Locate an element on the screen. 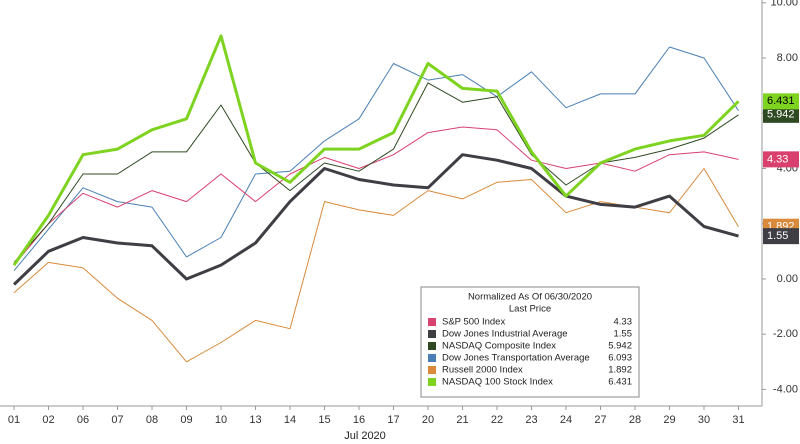  x-tick-label: 14 is located at coordinates (290, 420).